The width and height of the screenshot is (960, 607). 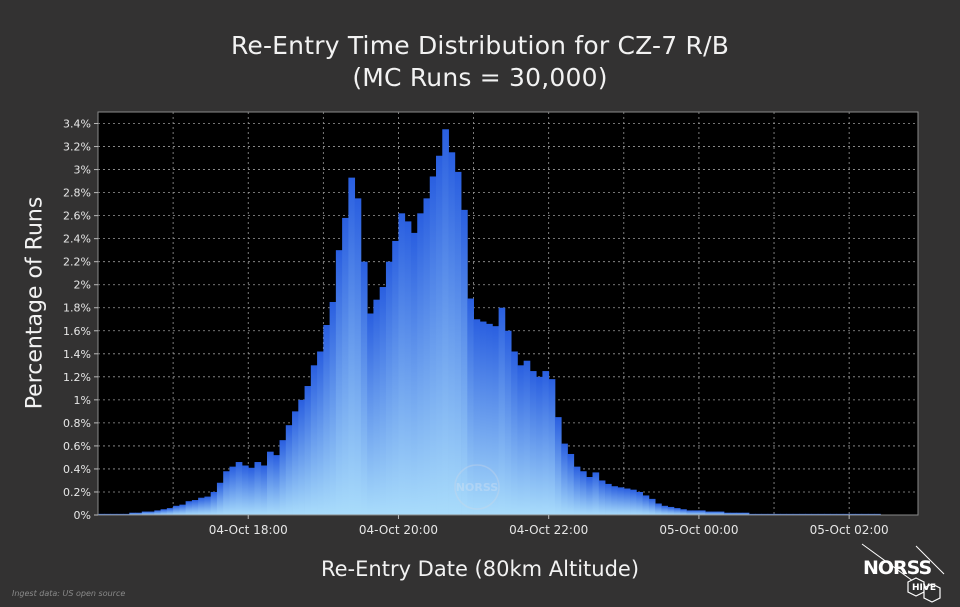 I want to click on x-tick-label: 05-Oct 02:00, so click(x=849, y=530).